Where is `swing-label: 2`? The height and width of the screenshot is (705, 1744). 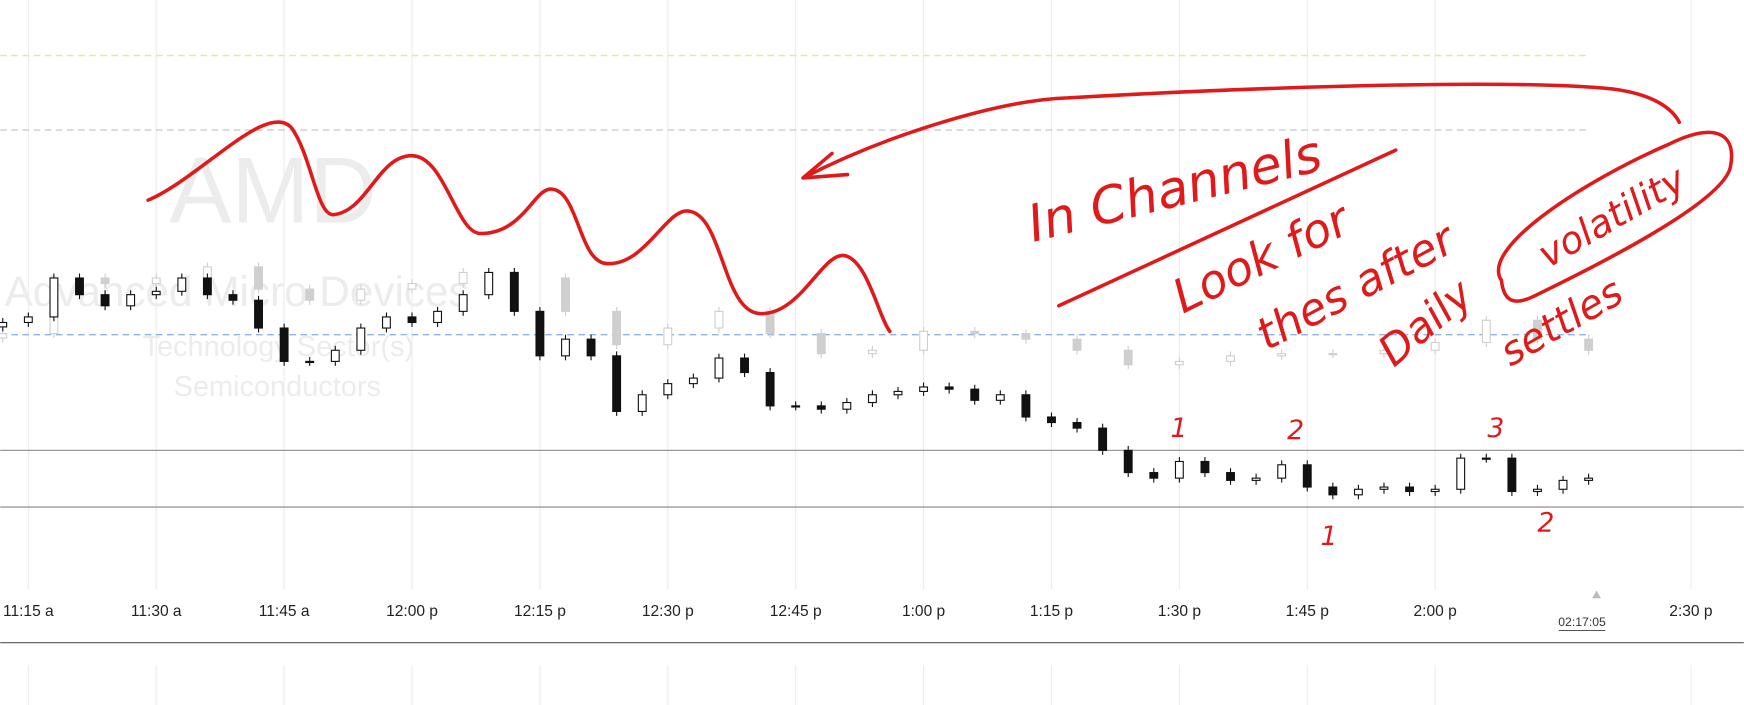 swing-label: 2 is located at coordinates (1545, 523).